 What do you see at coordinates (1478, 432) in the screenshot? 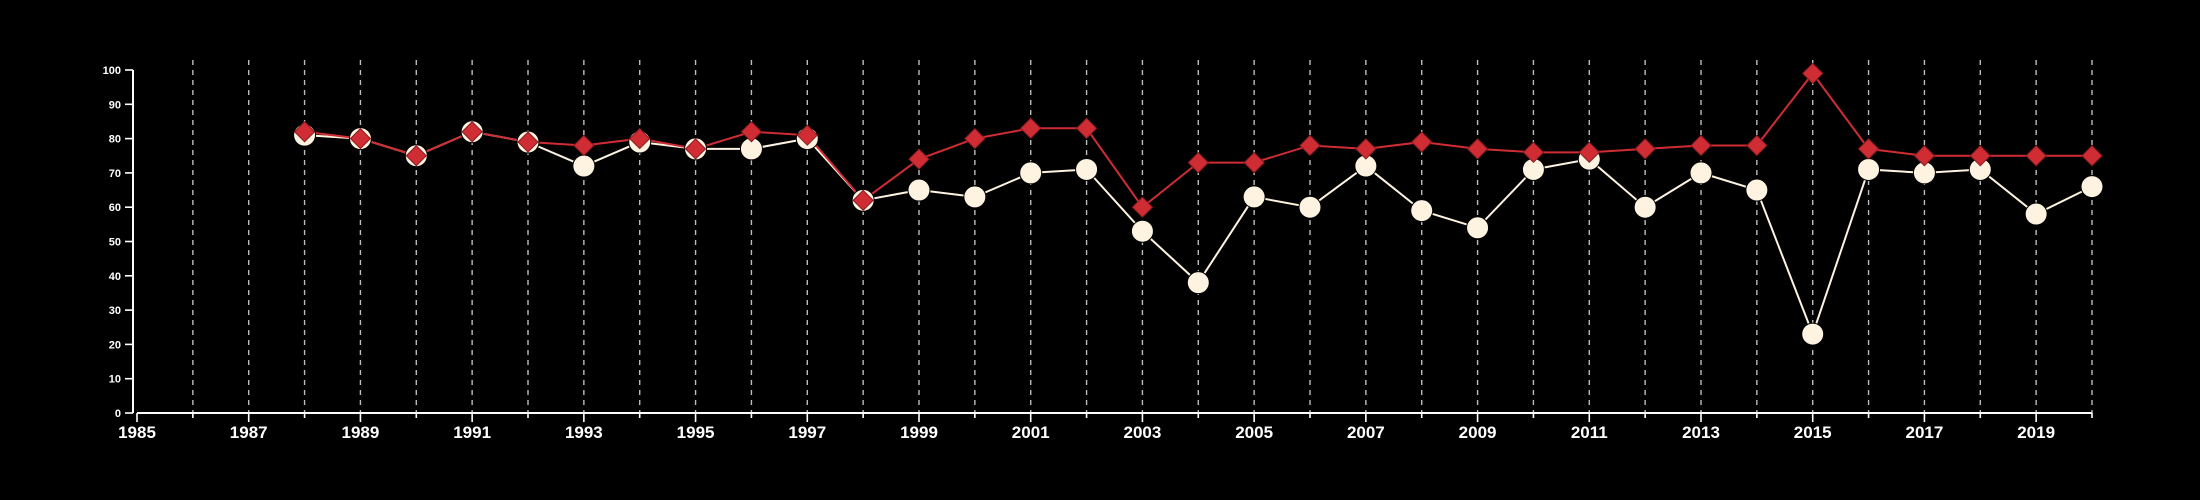
I see `x-tick-label: 2009` at bounding box center [1478, 432].